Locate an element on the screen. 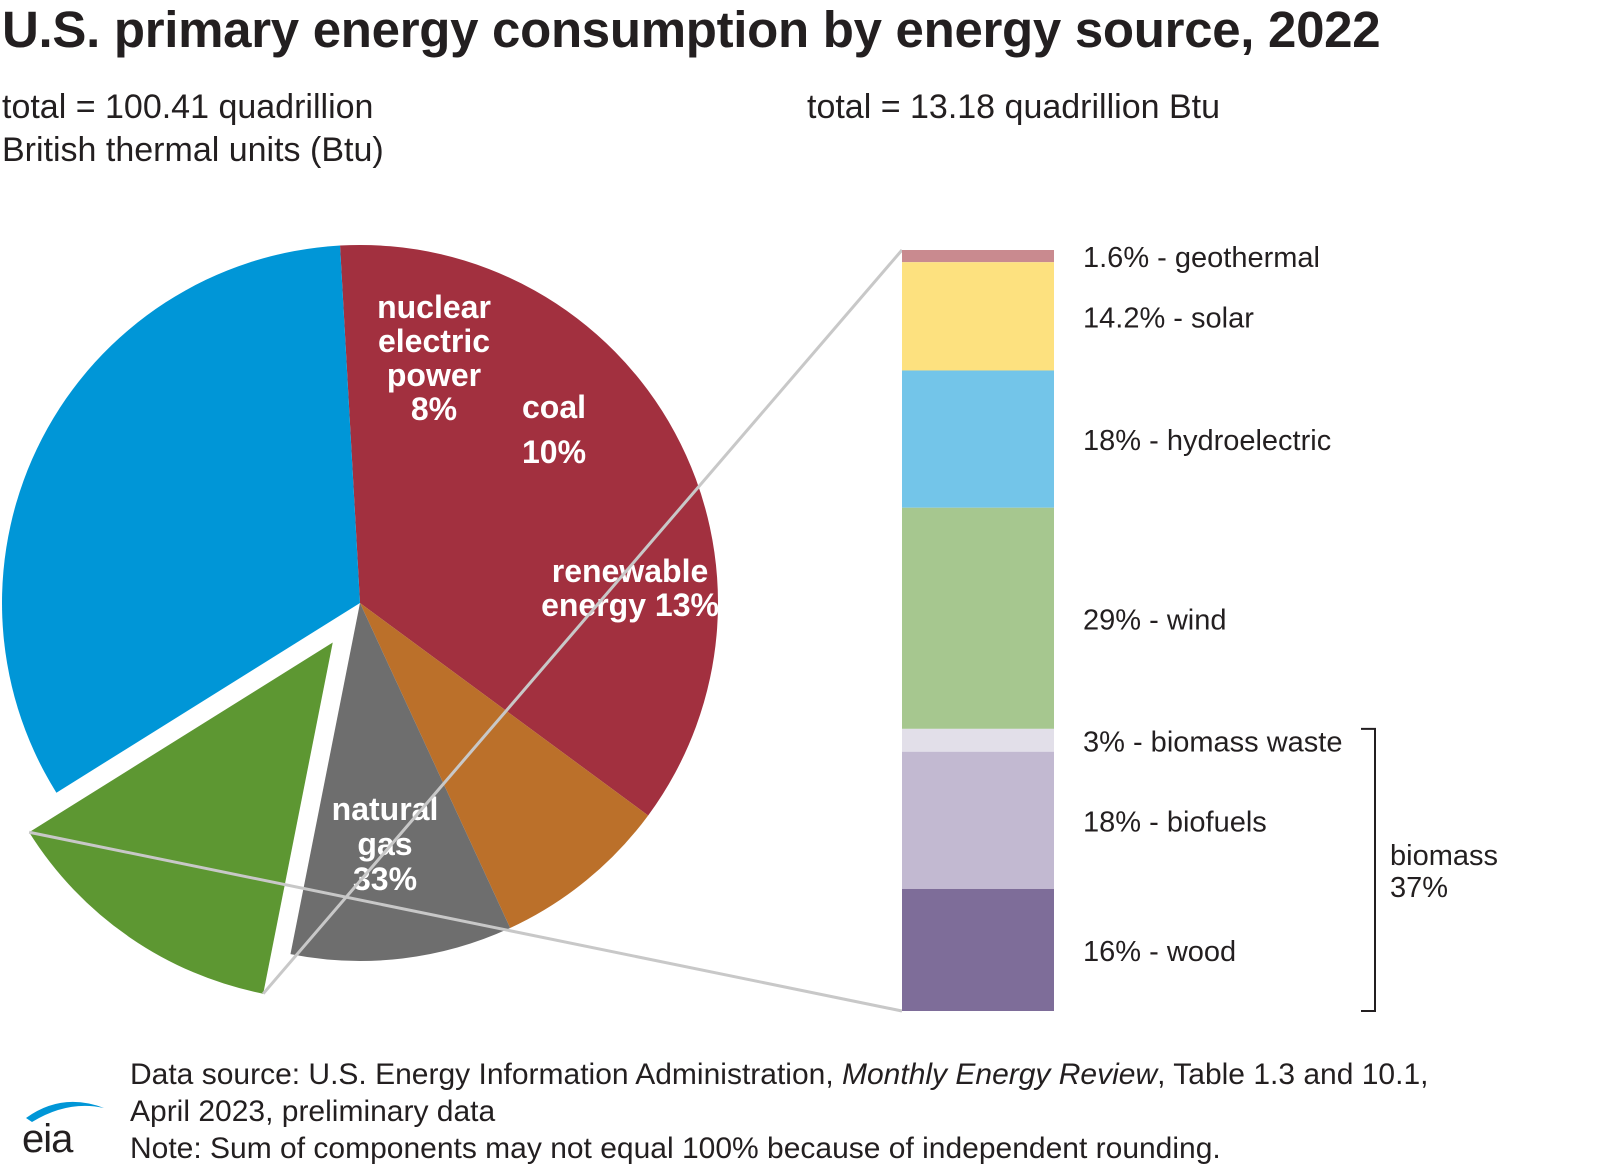 This screenshot has width=1600, height=1167. pie-label-nuclear-electric-power: nuclear electric power 8% is located at coordinates (434, 358).